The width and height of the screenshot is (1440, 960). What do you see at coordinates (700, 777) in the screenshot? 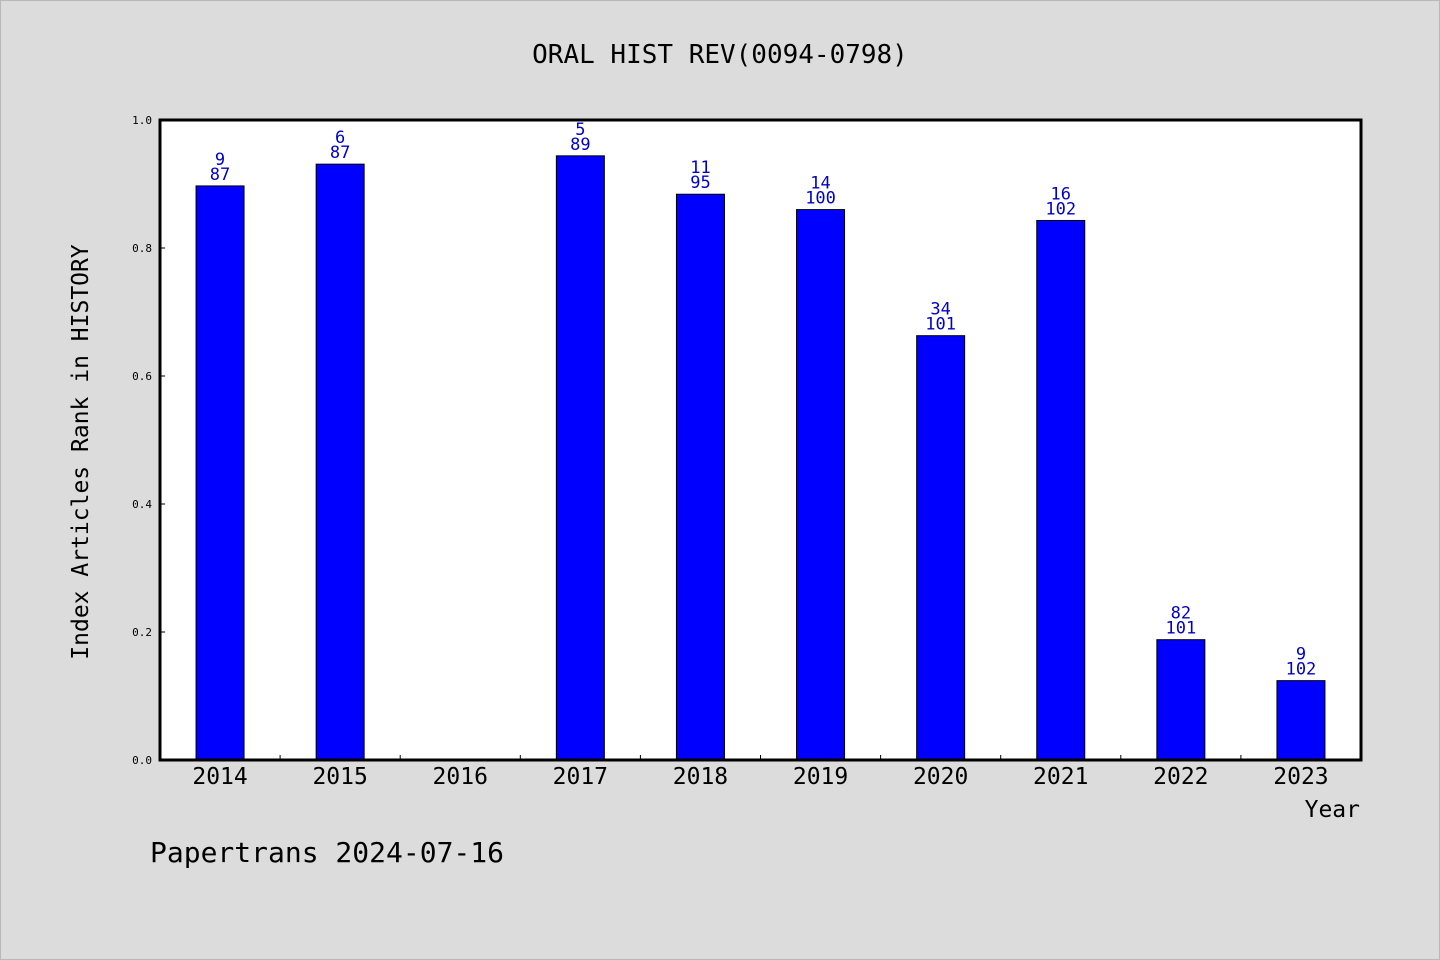
I see `x-tick-label: 2018` at bounding box center [700, 777].